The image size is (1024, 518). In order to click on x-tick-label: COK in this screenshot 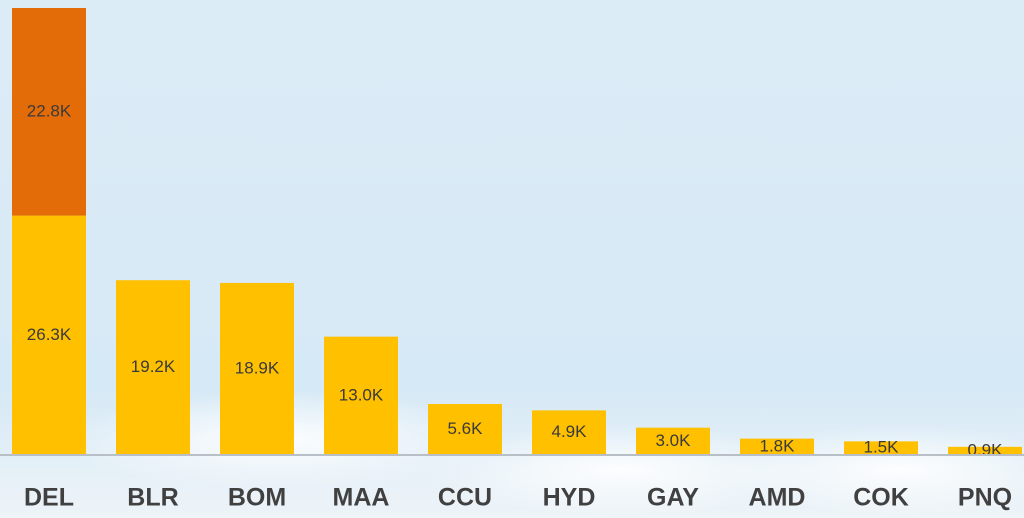, I will do `click(881, 498)`.